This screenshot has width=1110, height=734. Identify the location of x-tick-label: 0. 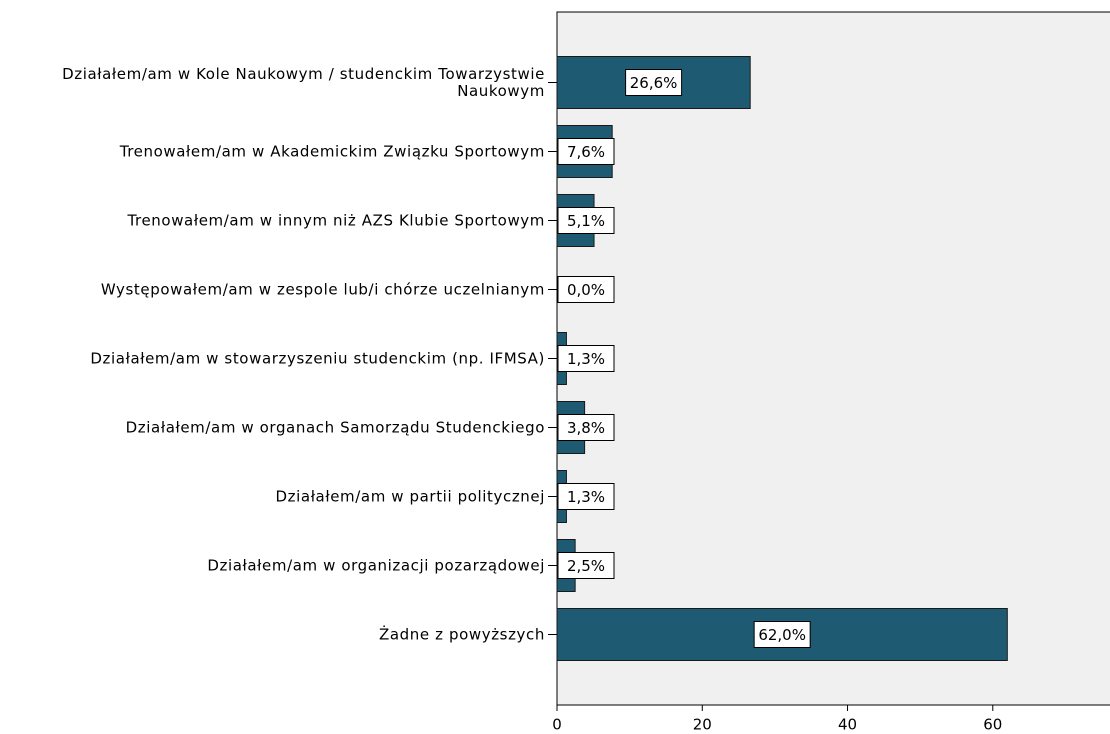
(557, 725).